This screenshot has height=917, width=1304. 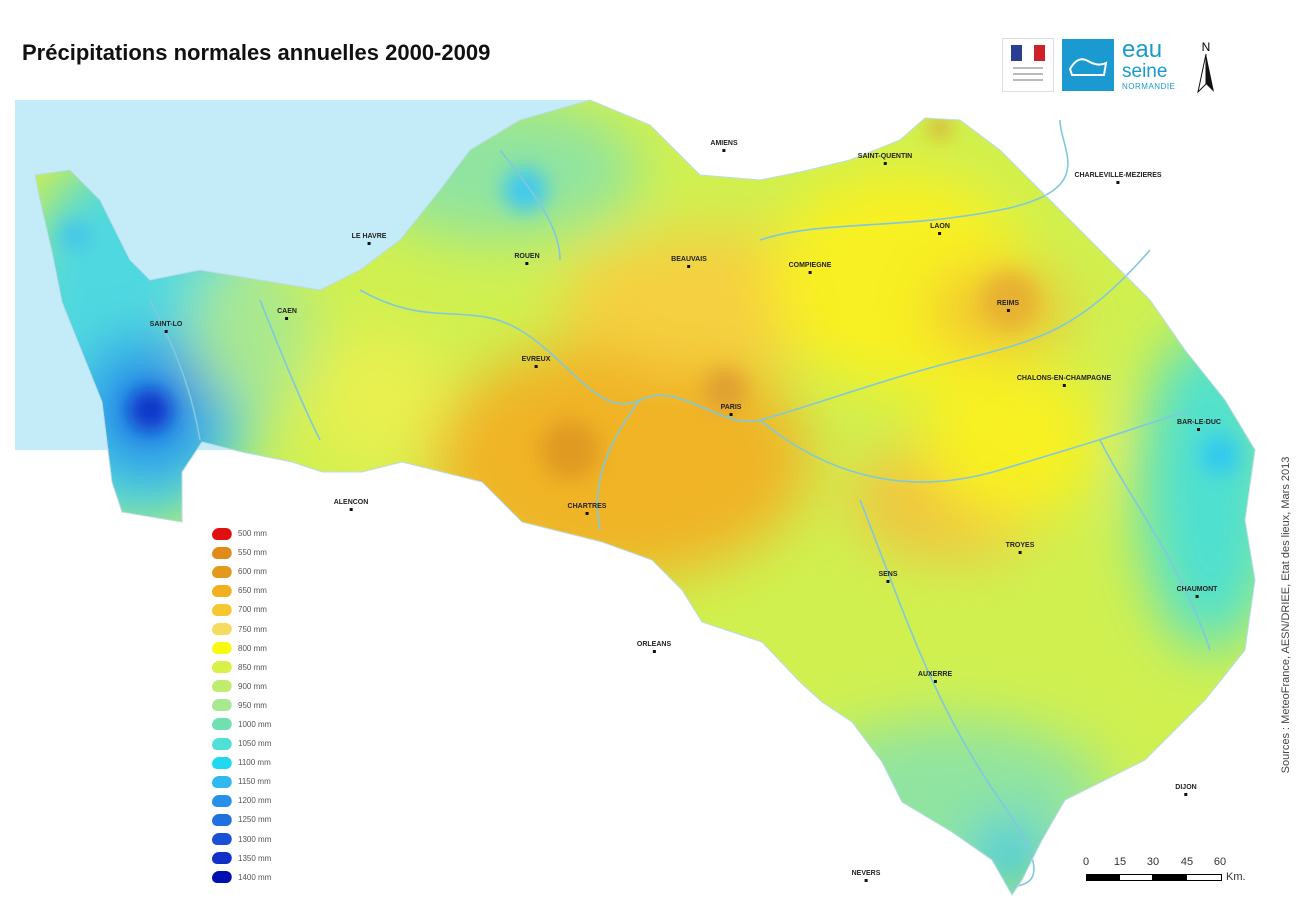 I want to click on legend-label: 1000 mm, so click(x=255, y=724).